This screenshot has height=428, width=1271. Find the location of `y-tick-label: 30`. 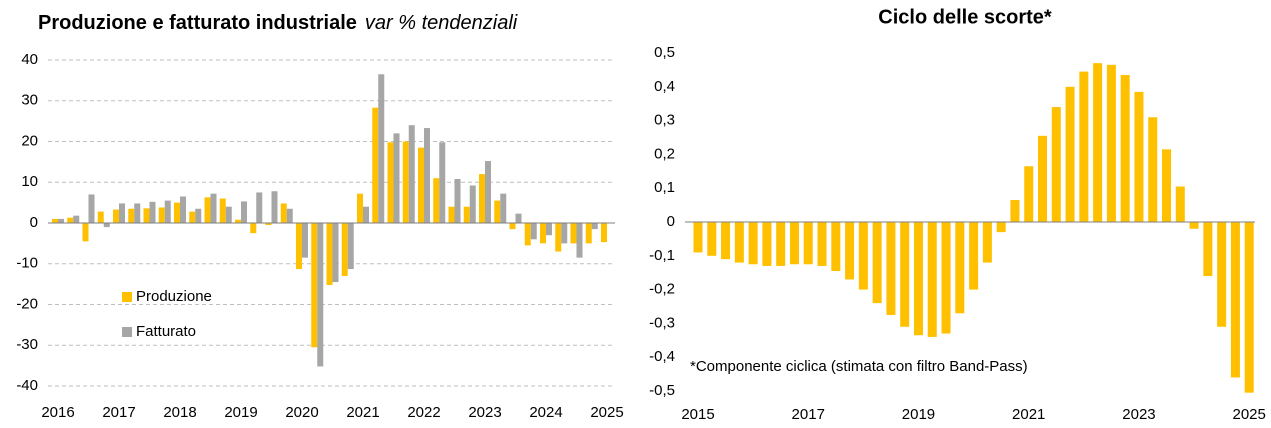

y-tick-label: 30 is located at coordinates (29, 100).